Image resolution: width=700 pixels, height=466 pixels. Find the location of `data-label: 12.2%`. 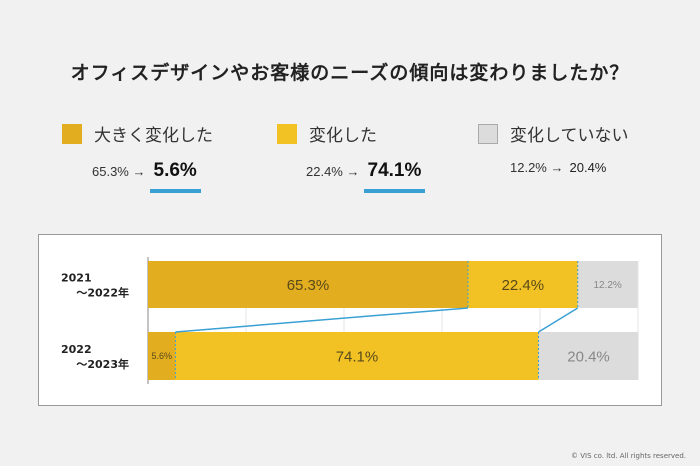

data-label: 12.2% is located at coordinates (607, 285).